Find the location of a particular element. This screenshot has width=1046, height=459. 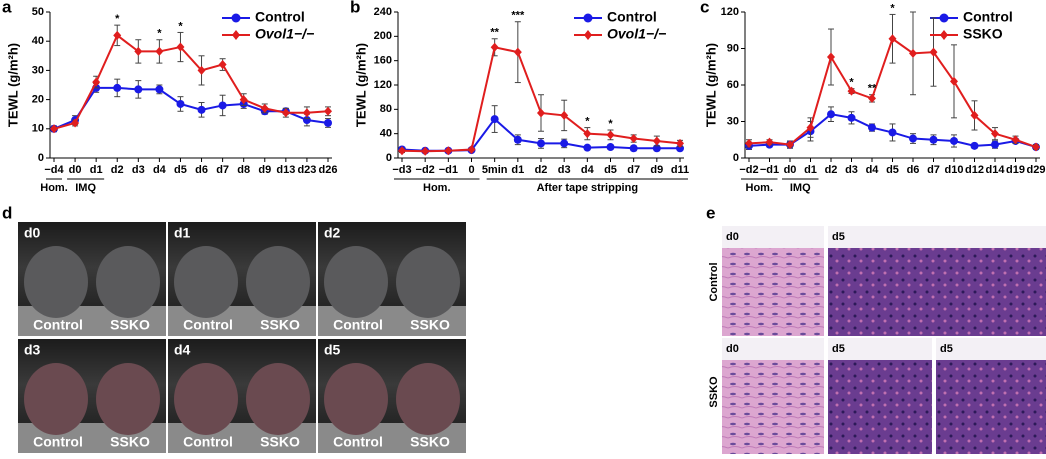

panel-label: a is located at coordinates (7, 8).